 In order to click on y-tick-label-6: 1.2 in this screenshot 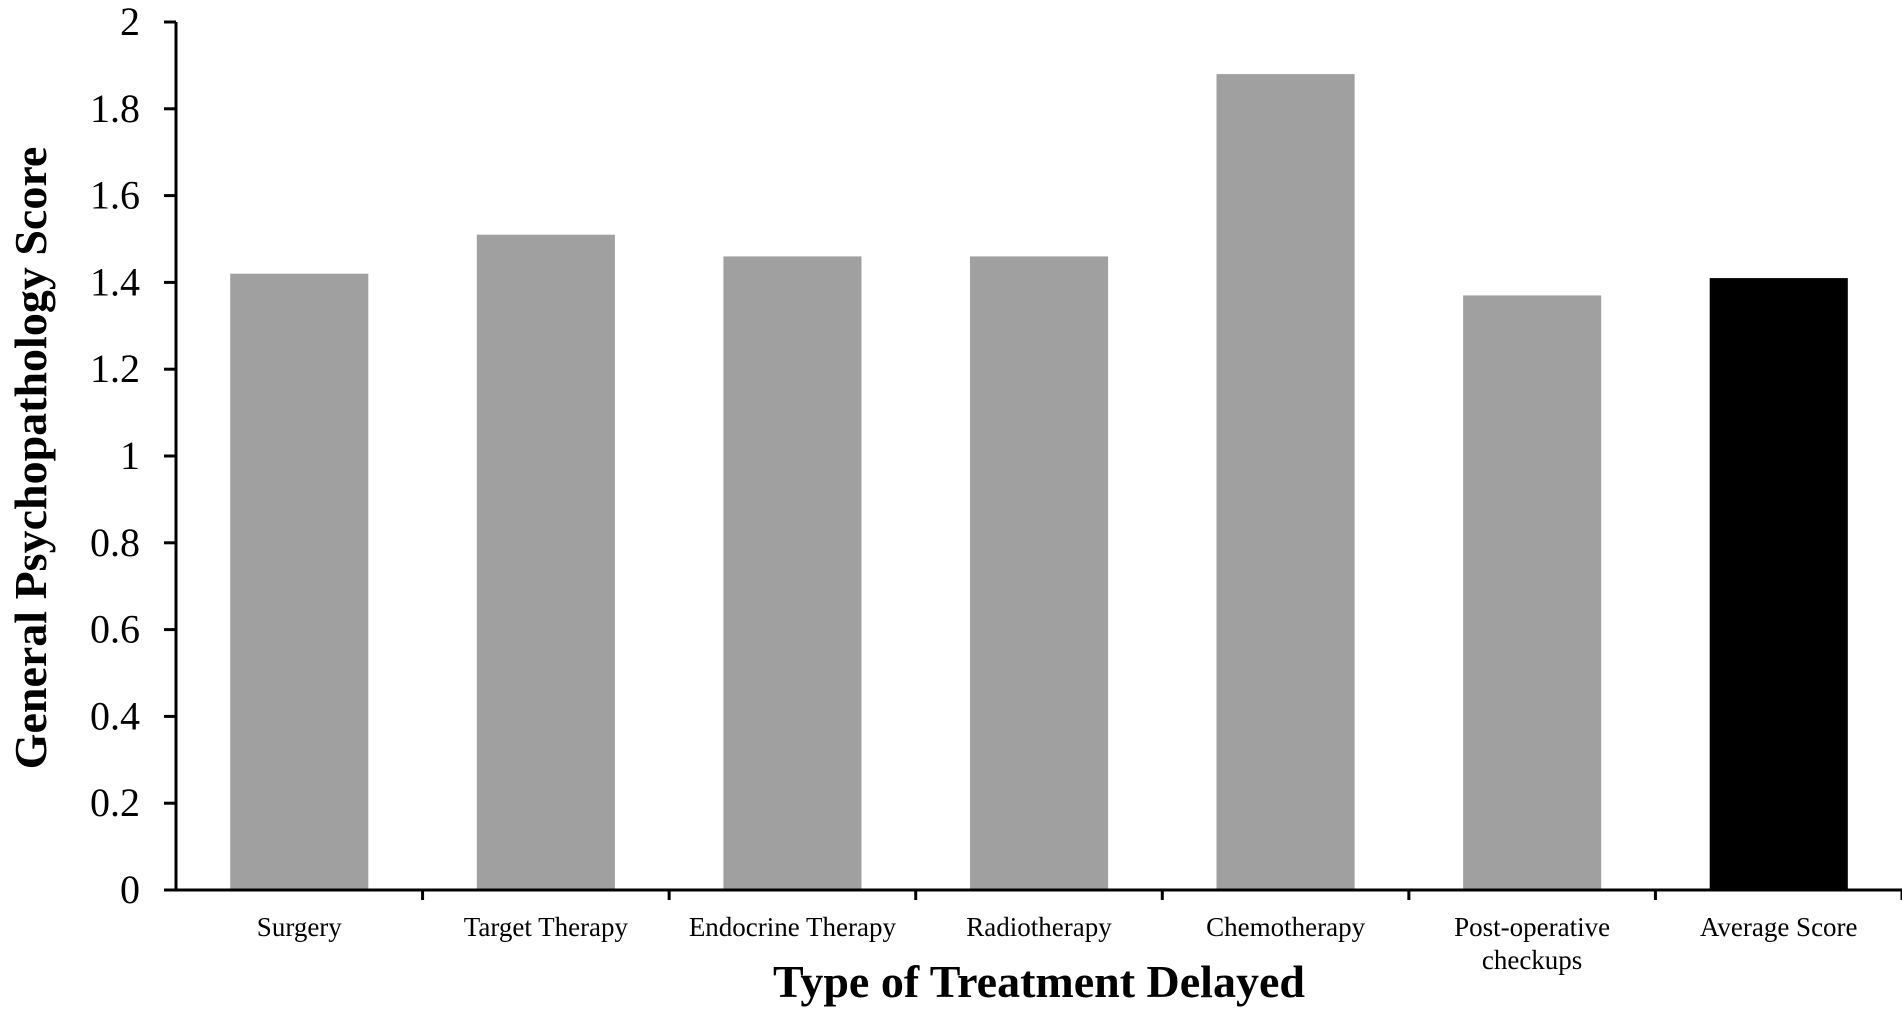, I will do `click(115, 368)`.